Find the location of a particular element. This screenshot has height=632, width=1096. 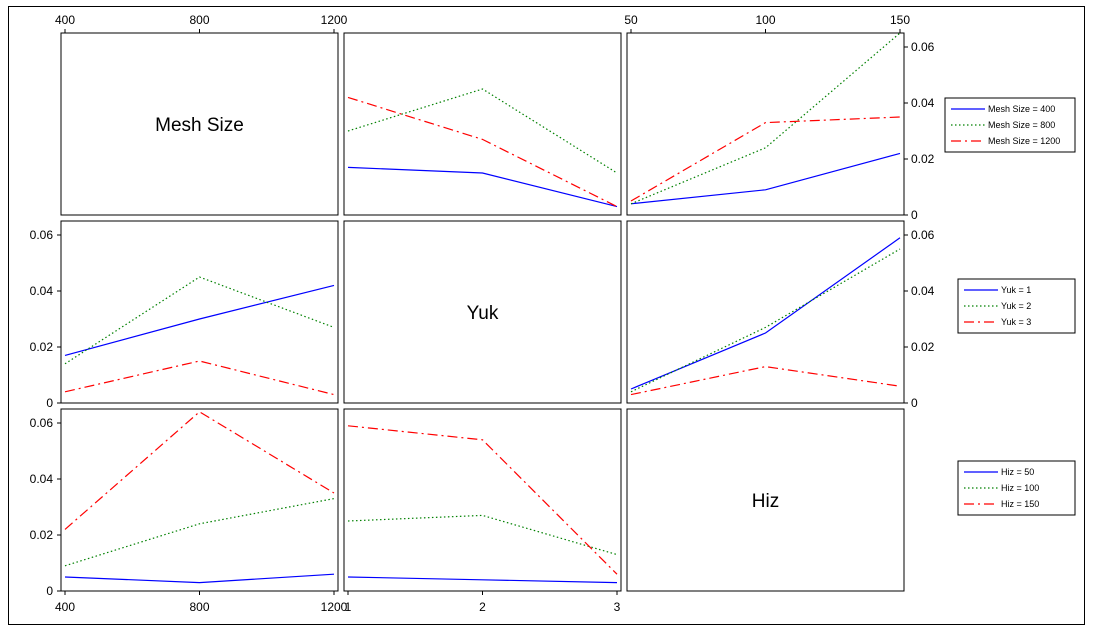

panel-yuk-hiz is located at coordinates (765, 312).